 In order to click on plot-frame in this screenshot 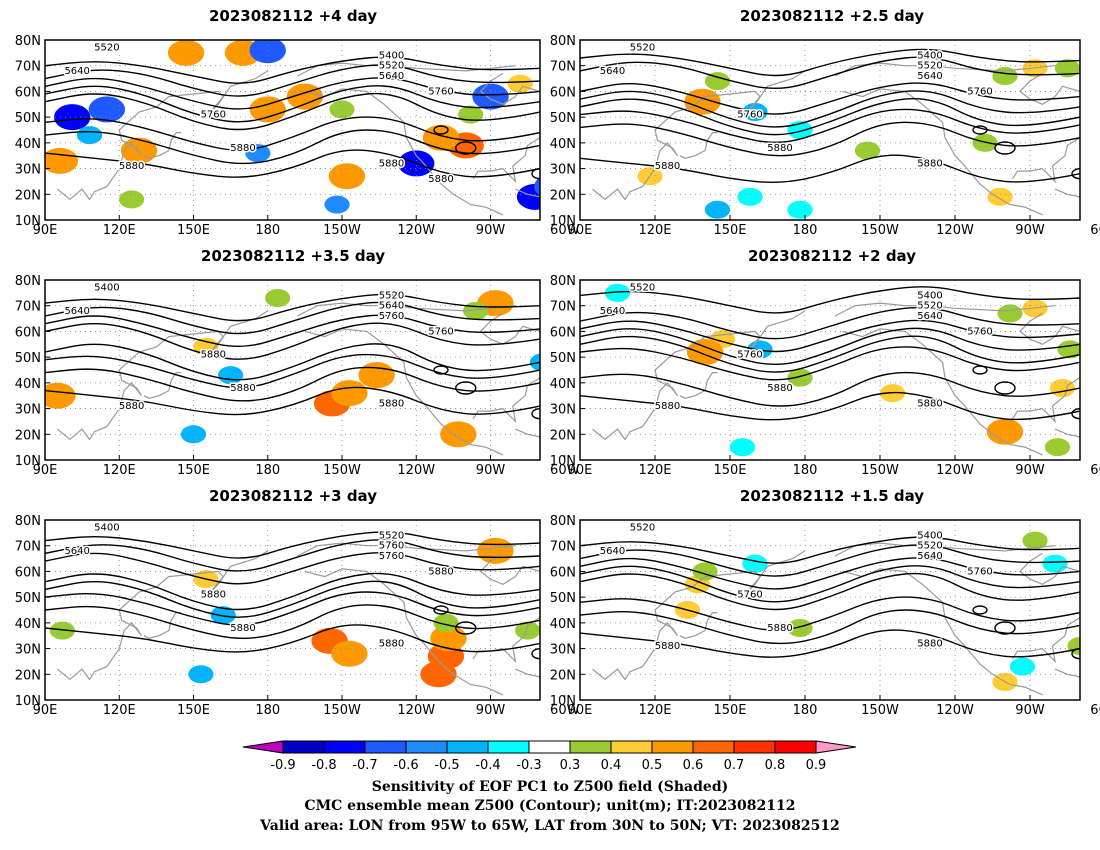, I will do `click(292, 370)`.